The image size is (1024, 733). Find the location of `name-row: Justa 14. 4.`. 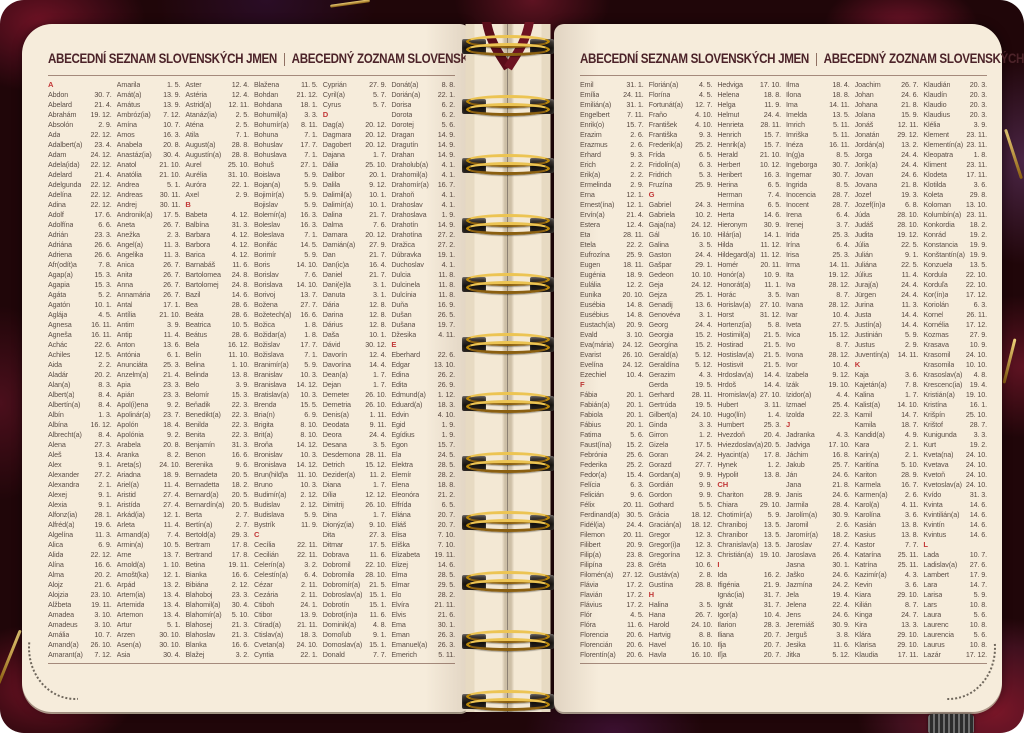

name-row: Justa 14. 4. is located at coordinates (886, 314).